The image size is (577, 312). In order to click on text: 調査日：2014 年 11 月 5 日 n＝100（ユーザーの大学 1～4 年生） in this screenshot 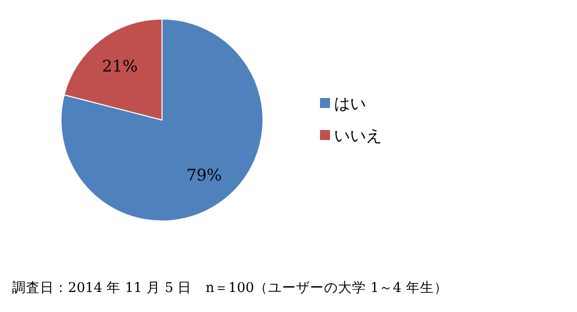, I will do `click(230, 288)`.